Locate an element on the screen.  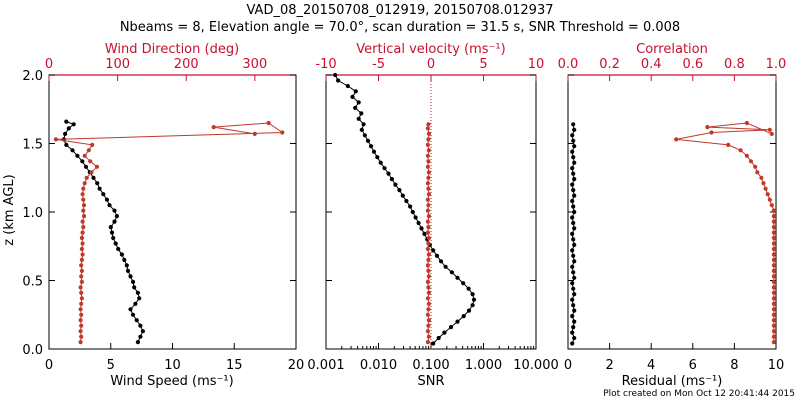
y-tick-label: 2.0 is located at coordinates (32, 76).